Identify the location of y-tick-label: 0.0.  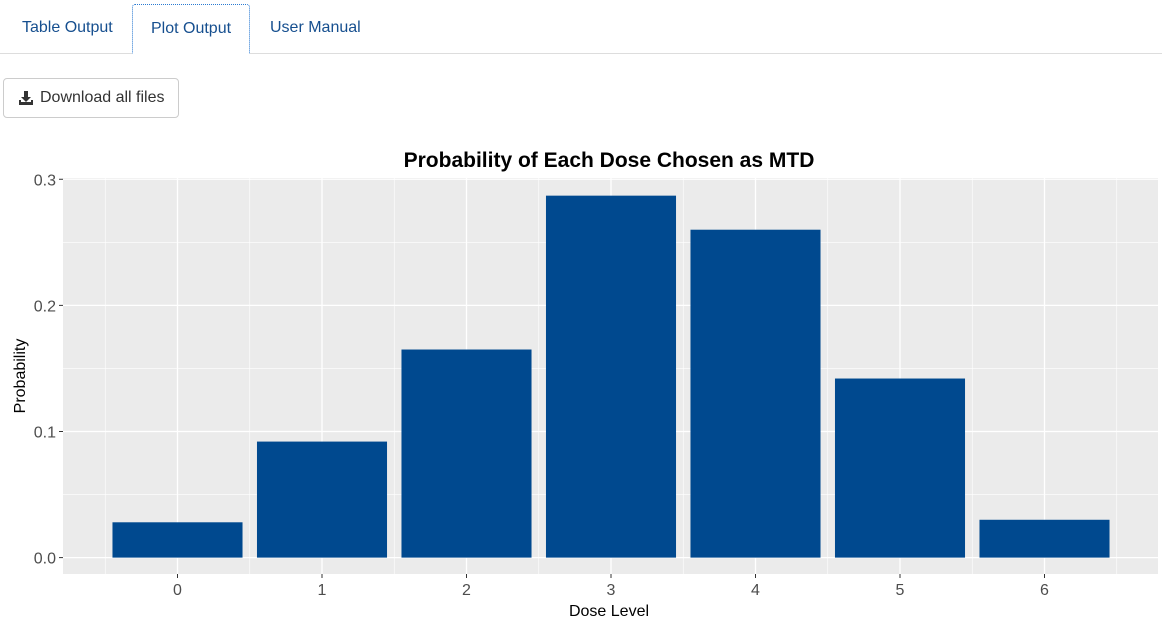
(45, 559).